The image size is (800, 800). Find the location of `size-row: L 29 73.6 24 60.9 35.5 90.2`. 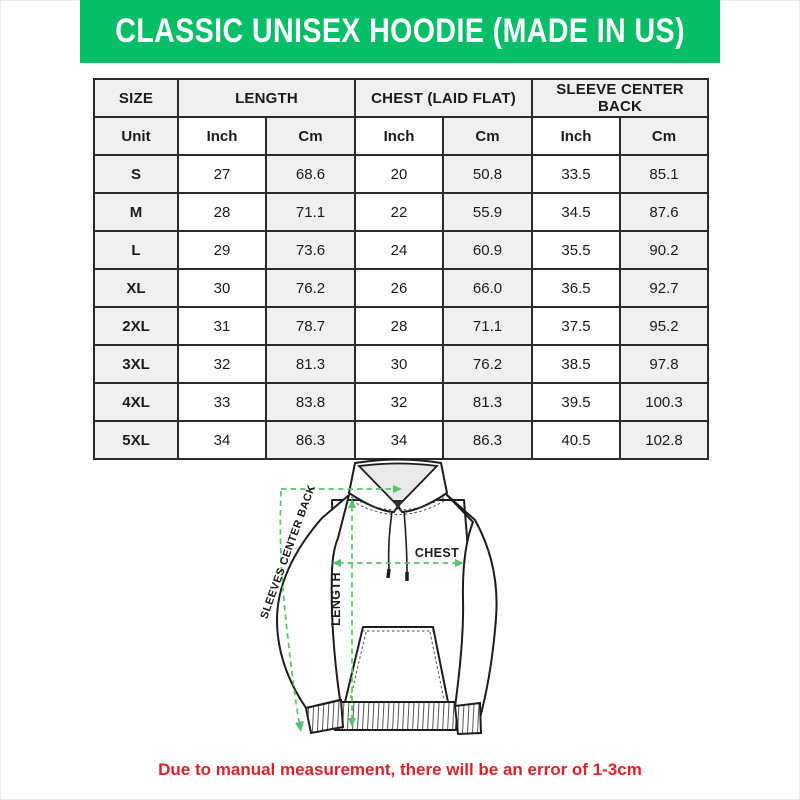

size-row: L 29 73.6 24 60.9 35.5 90.2 is located at coordinates (401, 250).